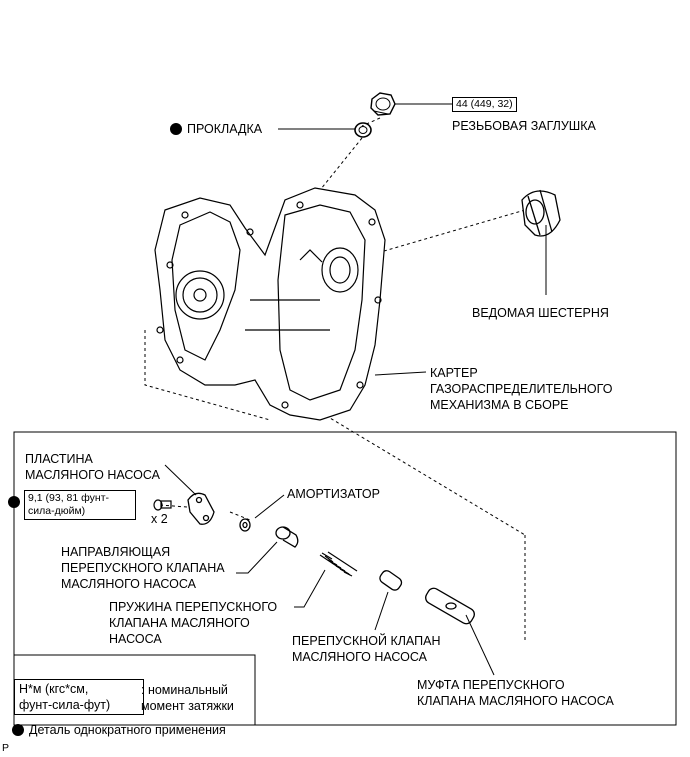  What do you see at coordinates (201, 508) in the screenshot?
I see `oil-pump-plate-part` at bounding box center [201, 508].